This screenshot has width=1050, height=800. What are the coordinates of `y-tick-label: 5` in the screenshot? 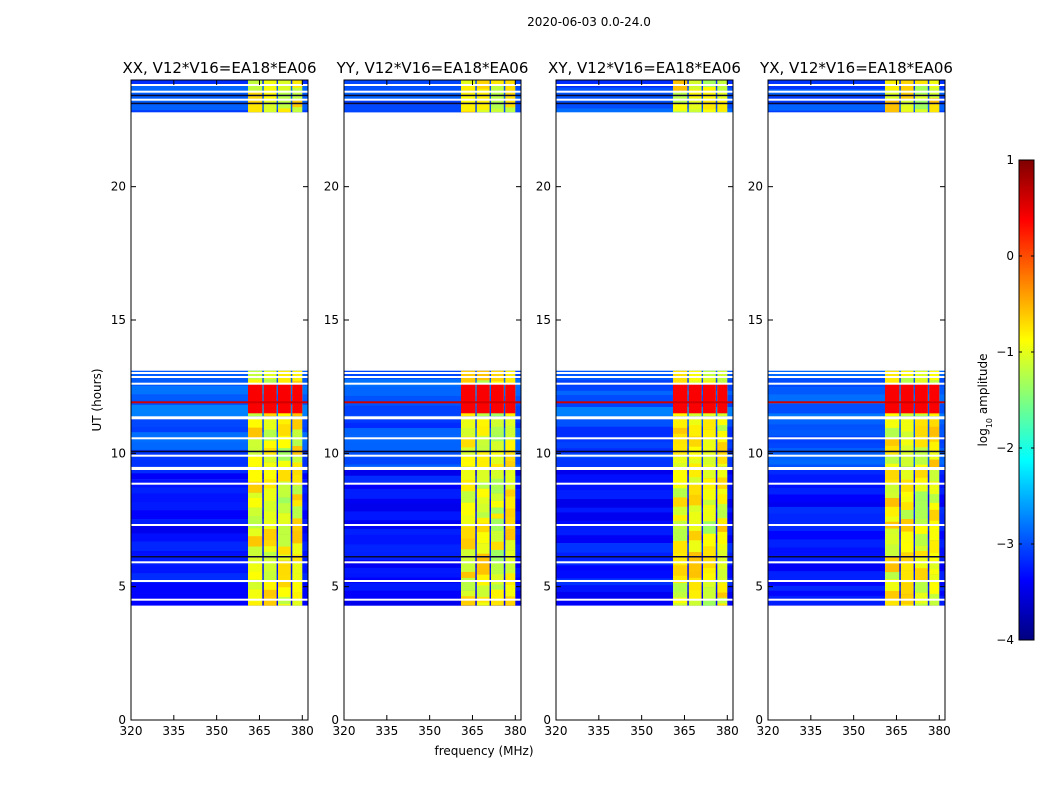 It's located at (122, 587).